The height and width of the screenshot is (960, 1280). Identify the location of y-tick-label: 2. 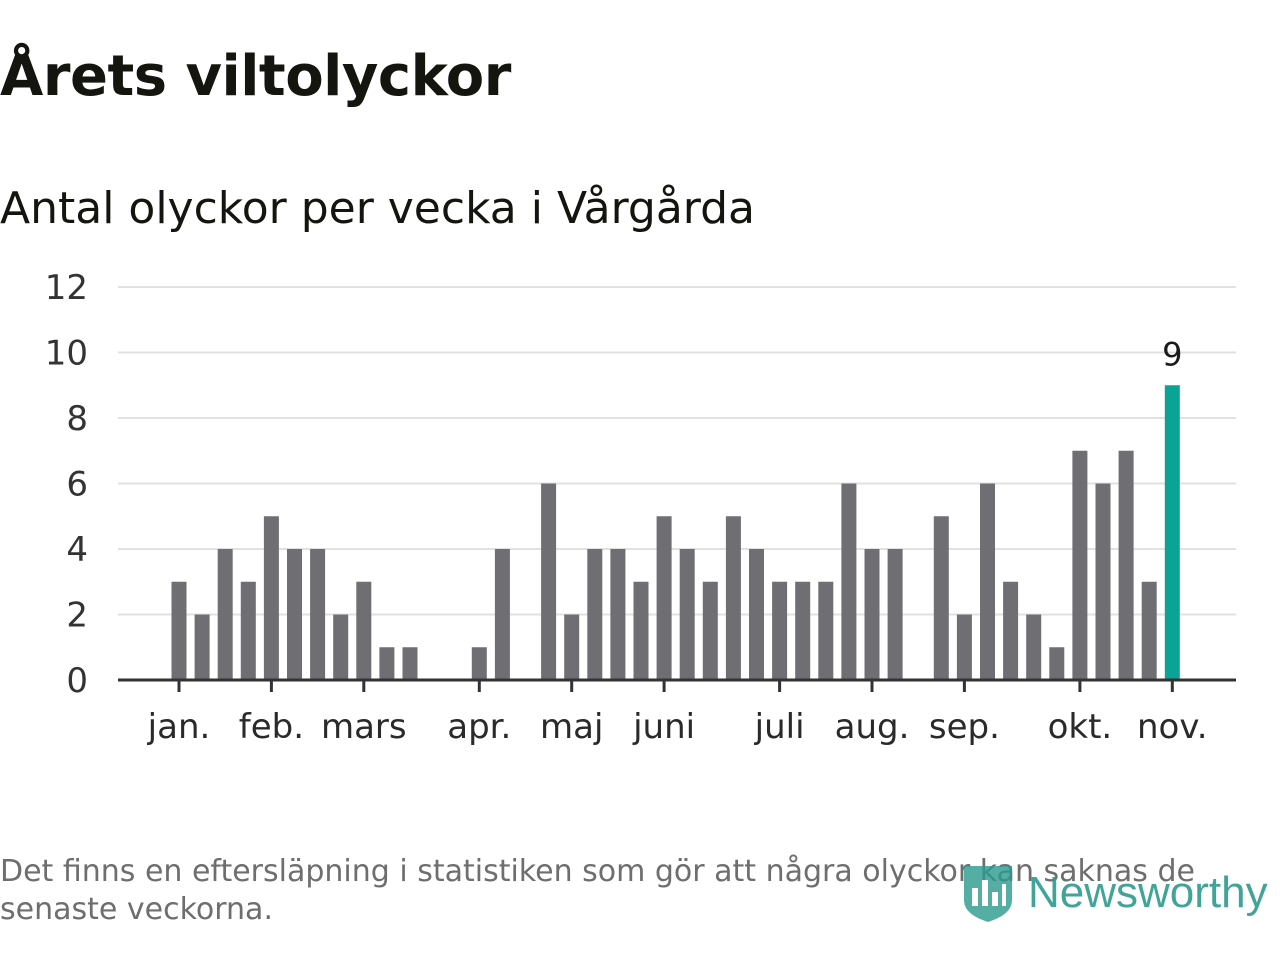
(77, 616).